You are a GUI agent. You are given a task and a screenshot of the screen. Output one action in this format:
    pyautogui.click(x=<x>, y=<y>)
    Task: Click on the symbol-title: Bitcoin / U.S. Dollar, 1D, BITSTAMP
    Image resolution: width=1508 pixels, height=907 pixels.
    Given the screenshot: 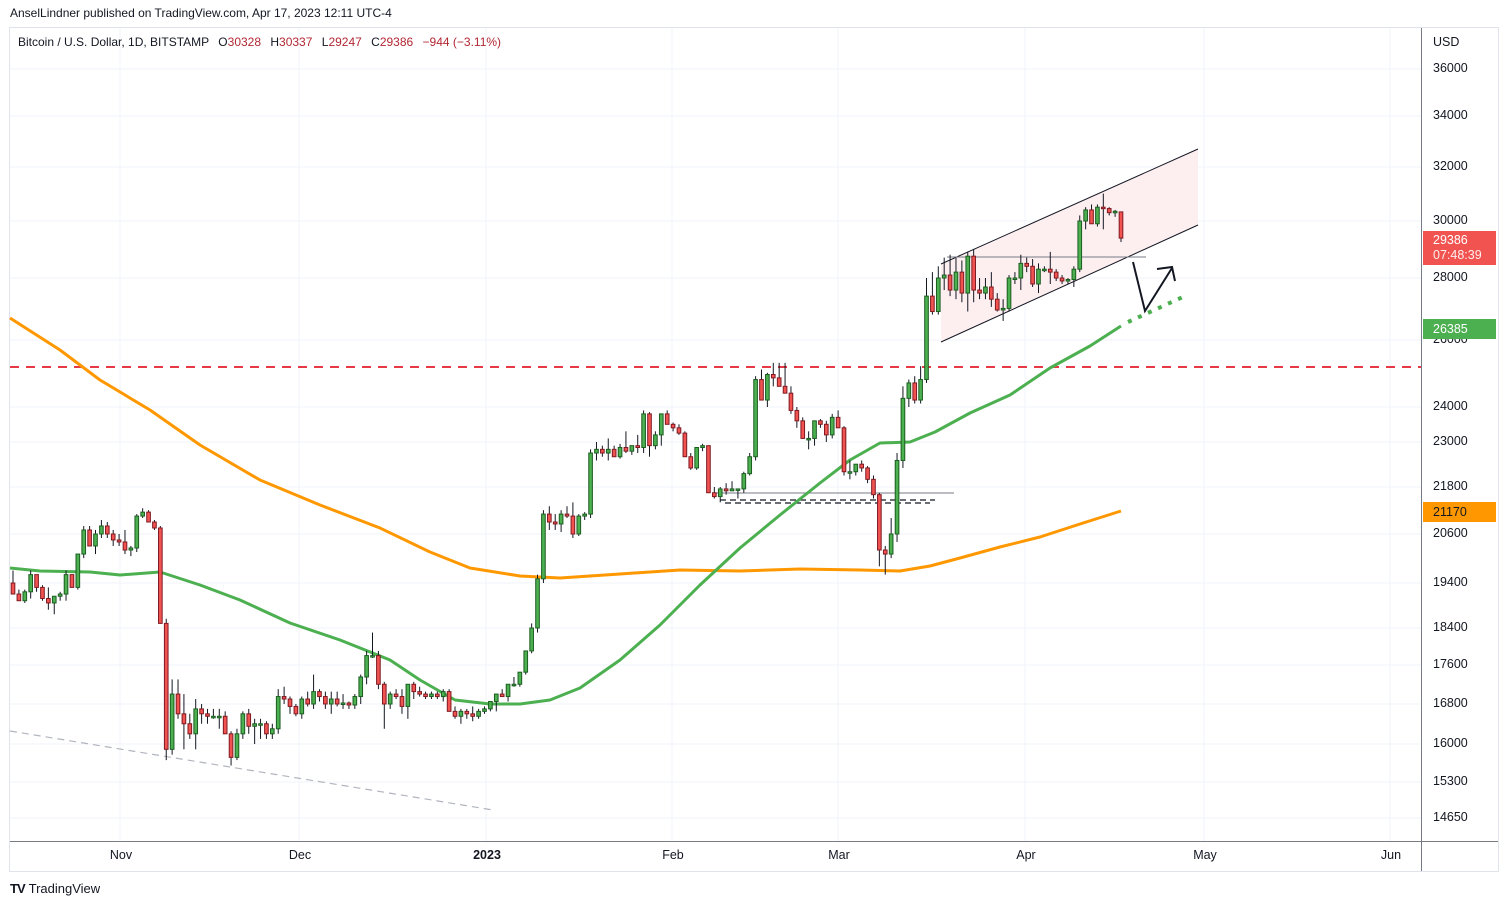 What is the action you would take?
    pyautogui.click(x=113, y=42)
    